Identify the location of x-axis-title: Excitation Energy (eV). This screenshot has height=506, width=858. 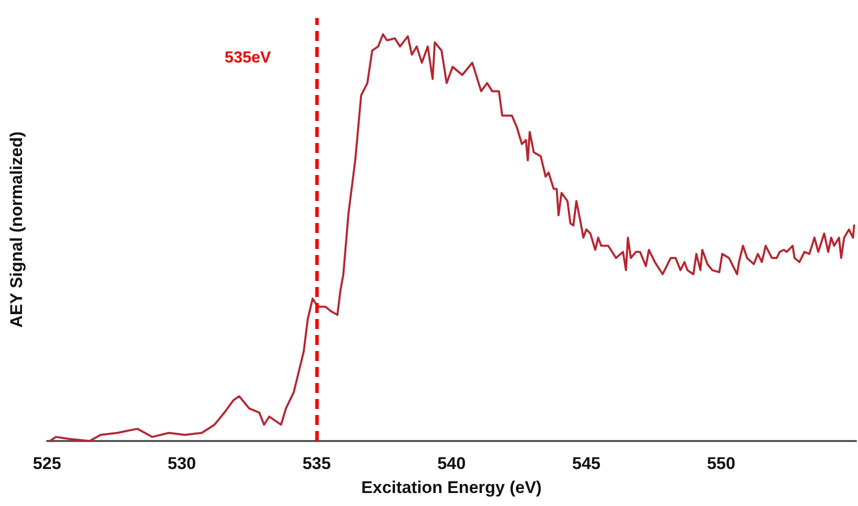
(451, 487).